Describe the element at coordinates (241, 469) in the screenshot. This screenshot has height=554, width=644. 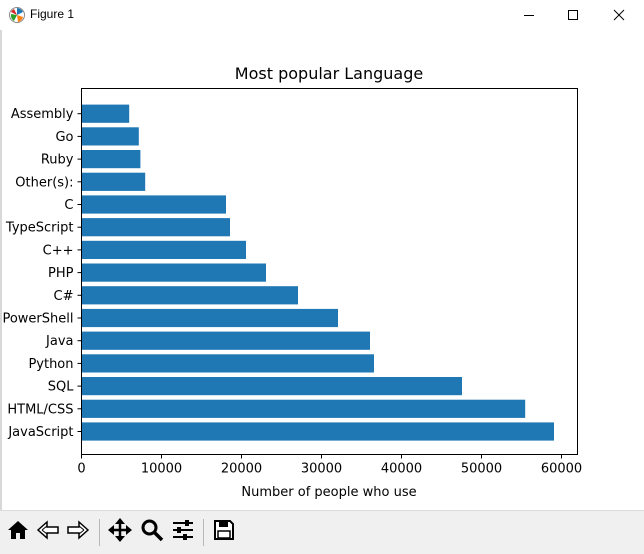
I see `x-tick-label: 20000` at that location.